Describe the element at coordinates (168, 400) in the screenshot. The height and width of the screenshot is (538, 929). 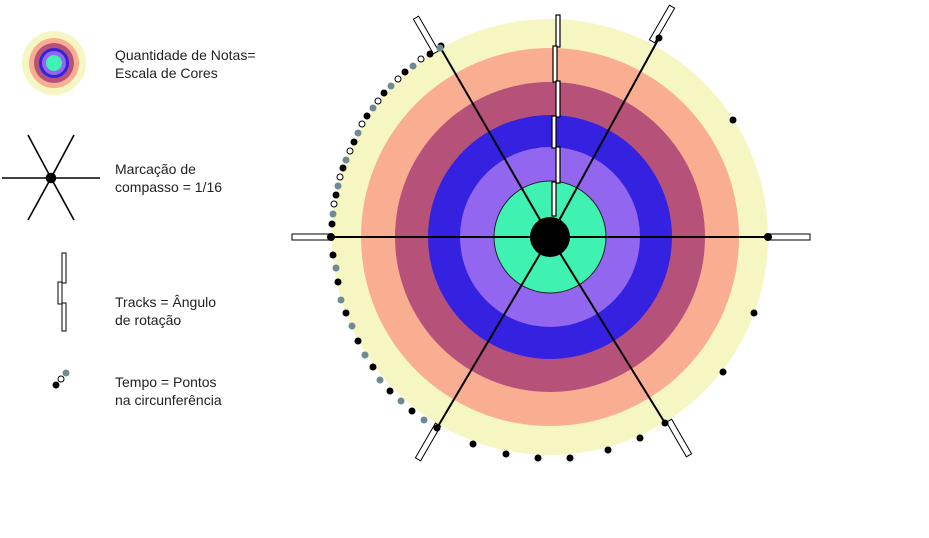
I see `legend-time-line2: na circunferência` at that location.